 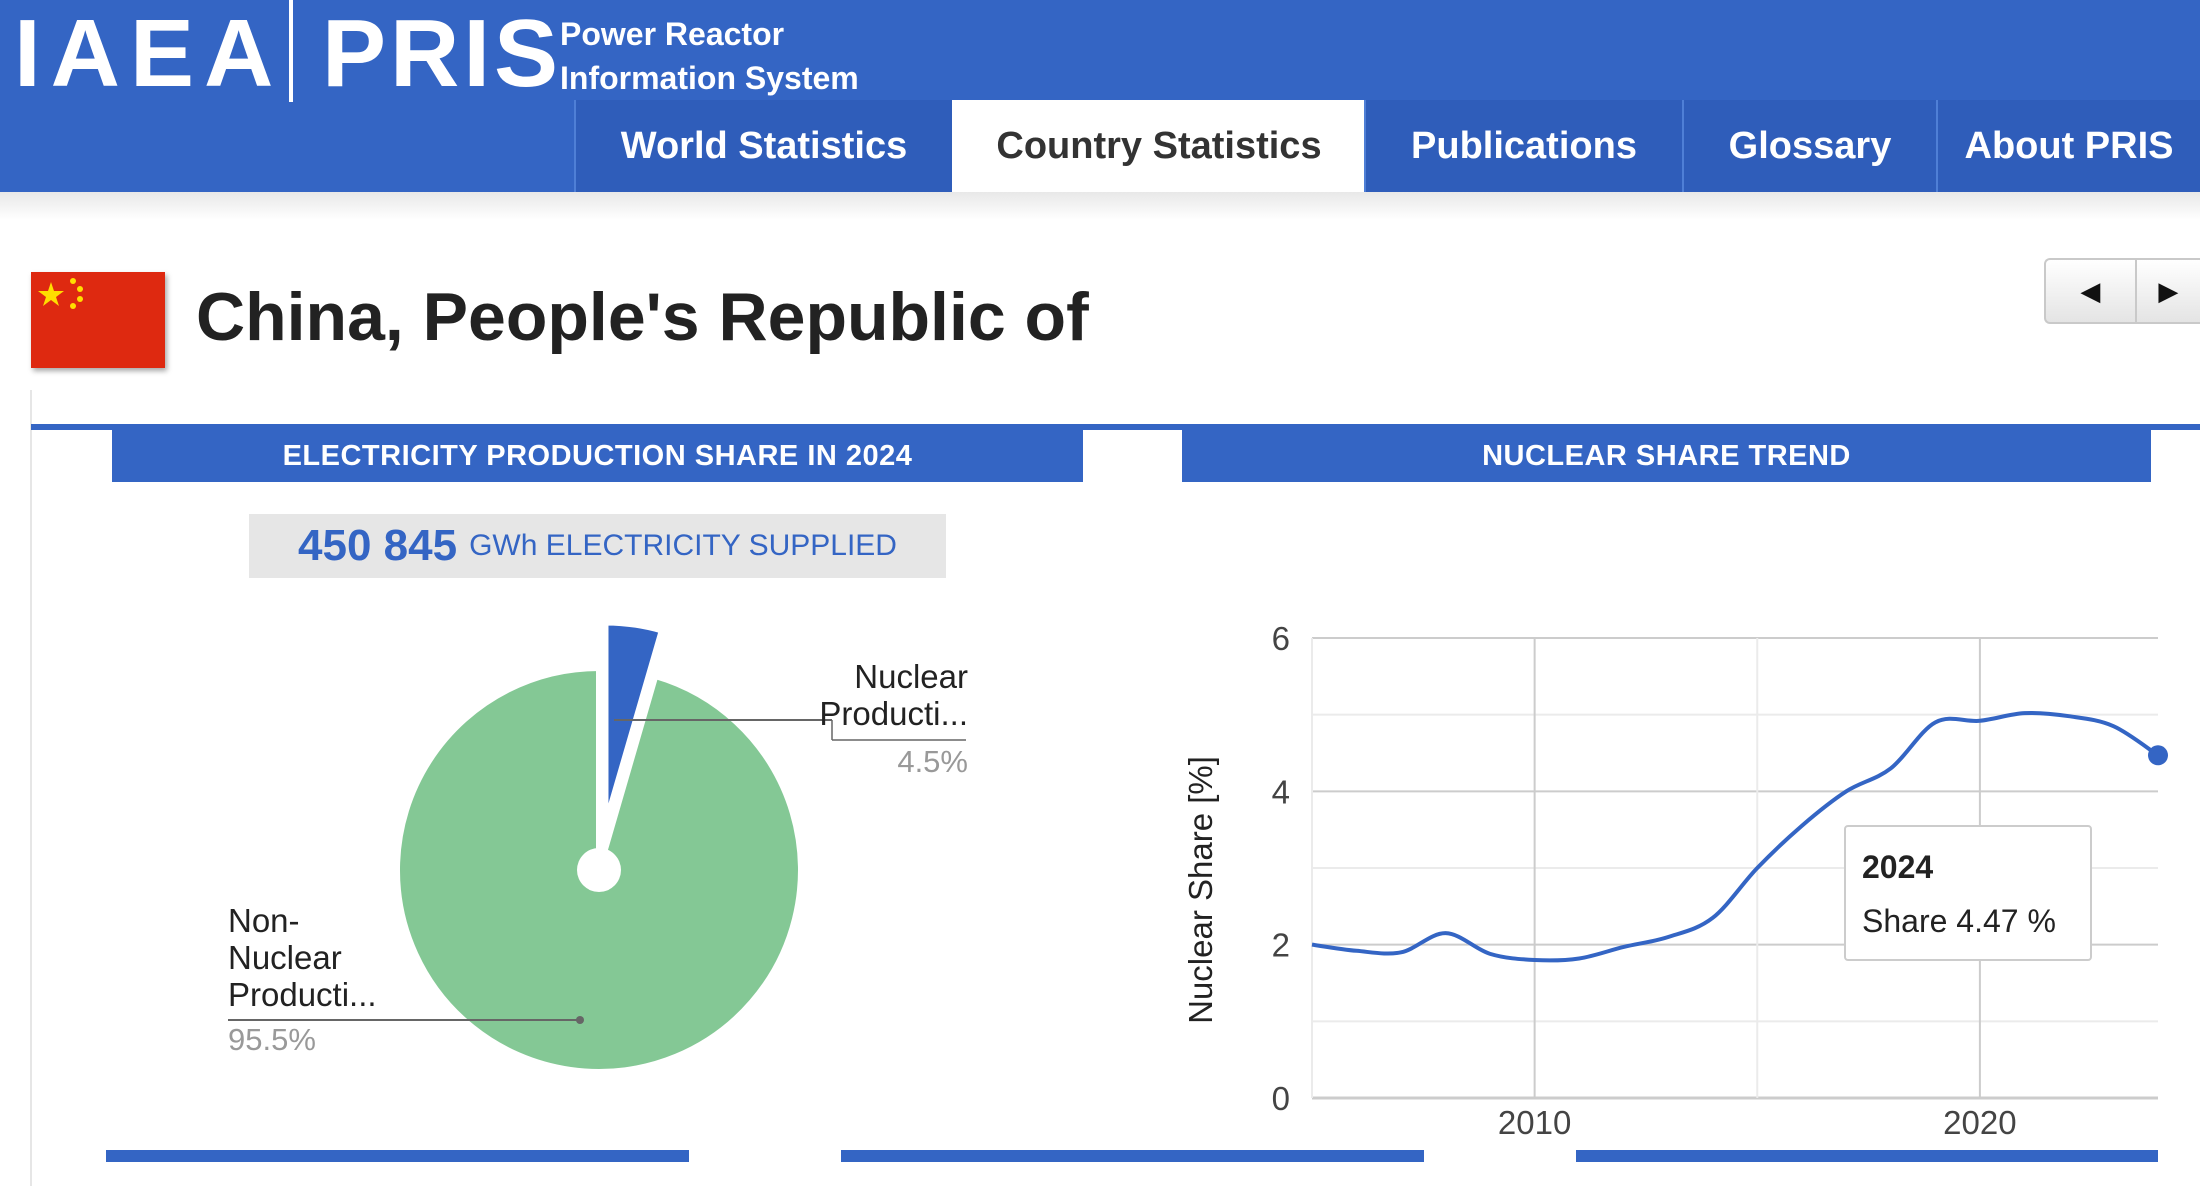 What do you see at coordinates (272, 1039) in the screenshot?
I see `pie-value-non-nuclear: 95.5%` at bounding box center [272, 1039].